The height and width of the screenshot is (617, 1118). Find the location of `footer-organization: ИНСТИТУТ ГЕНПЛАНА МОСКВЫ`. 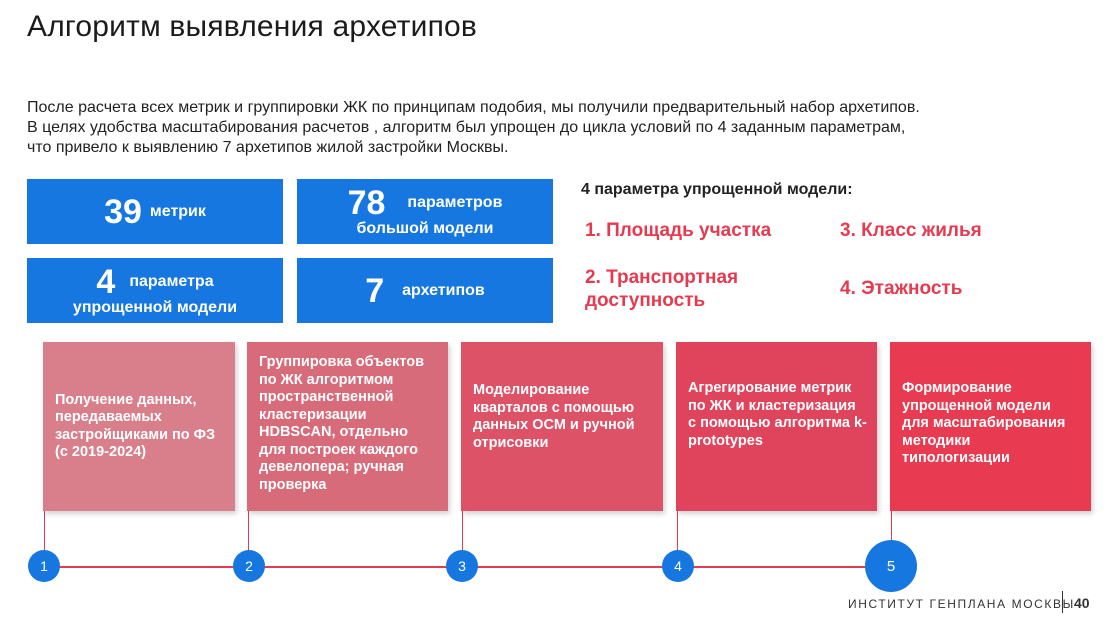

footer-organization: ИНСТИТУТ ГЕНПЛАНА МОСКВЫ is located at coordinates (961, 604).